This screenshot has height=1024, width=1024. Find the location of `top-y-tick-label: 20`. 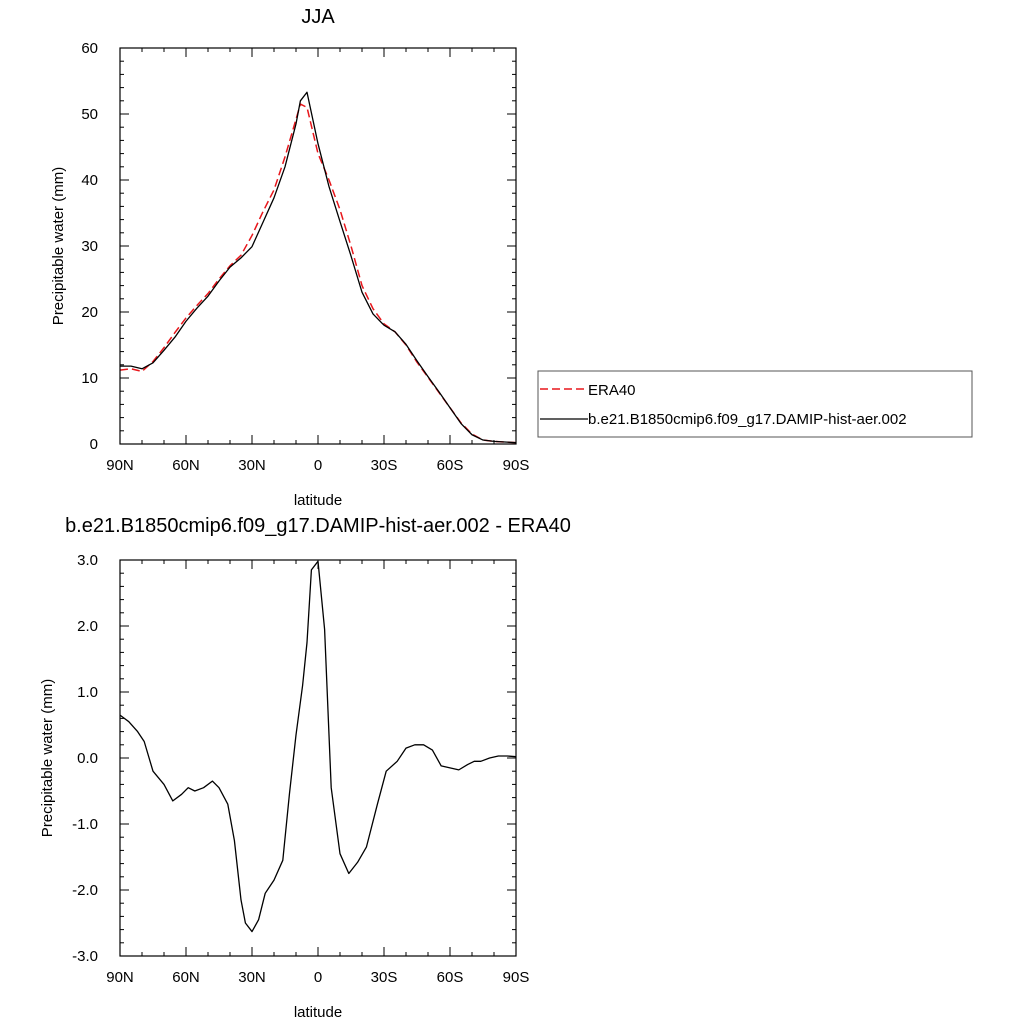

top-y-tick-label: 20 is located at coordinates (89, 312).